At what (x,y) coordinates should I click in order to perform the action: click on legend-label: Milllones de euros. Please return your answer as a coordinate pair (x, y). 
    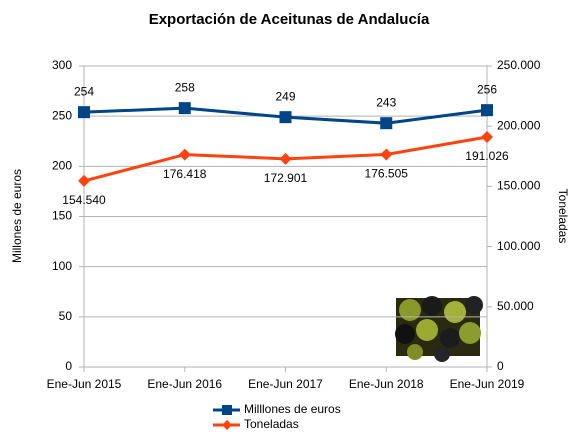
    Looking at the image, I should click on (292, 409).